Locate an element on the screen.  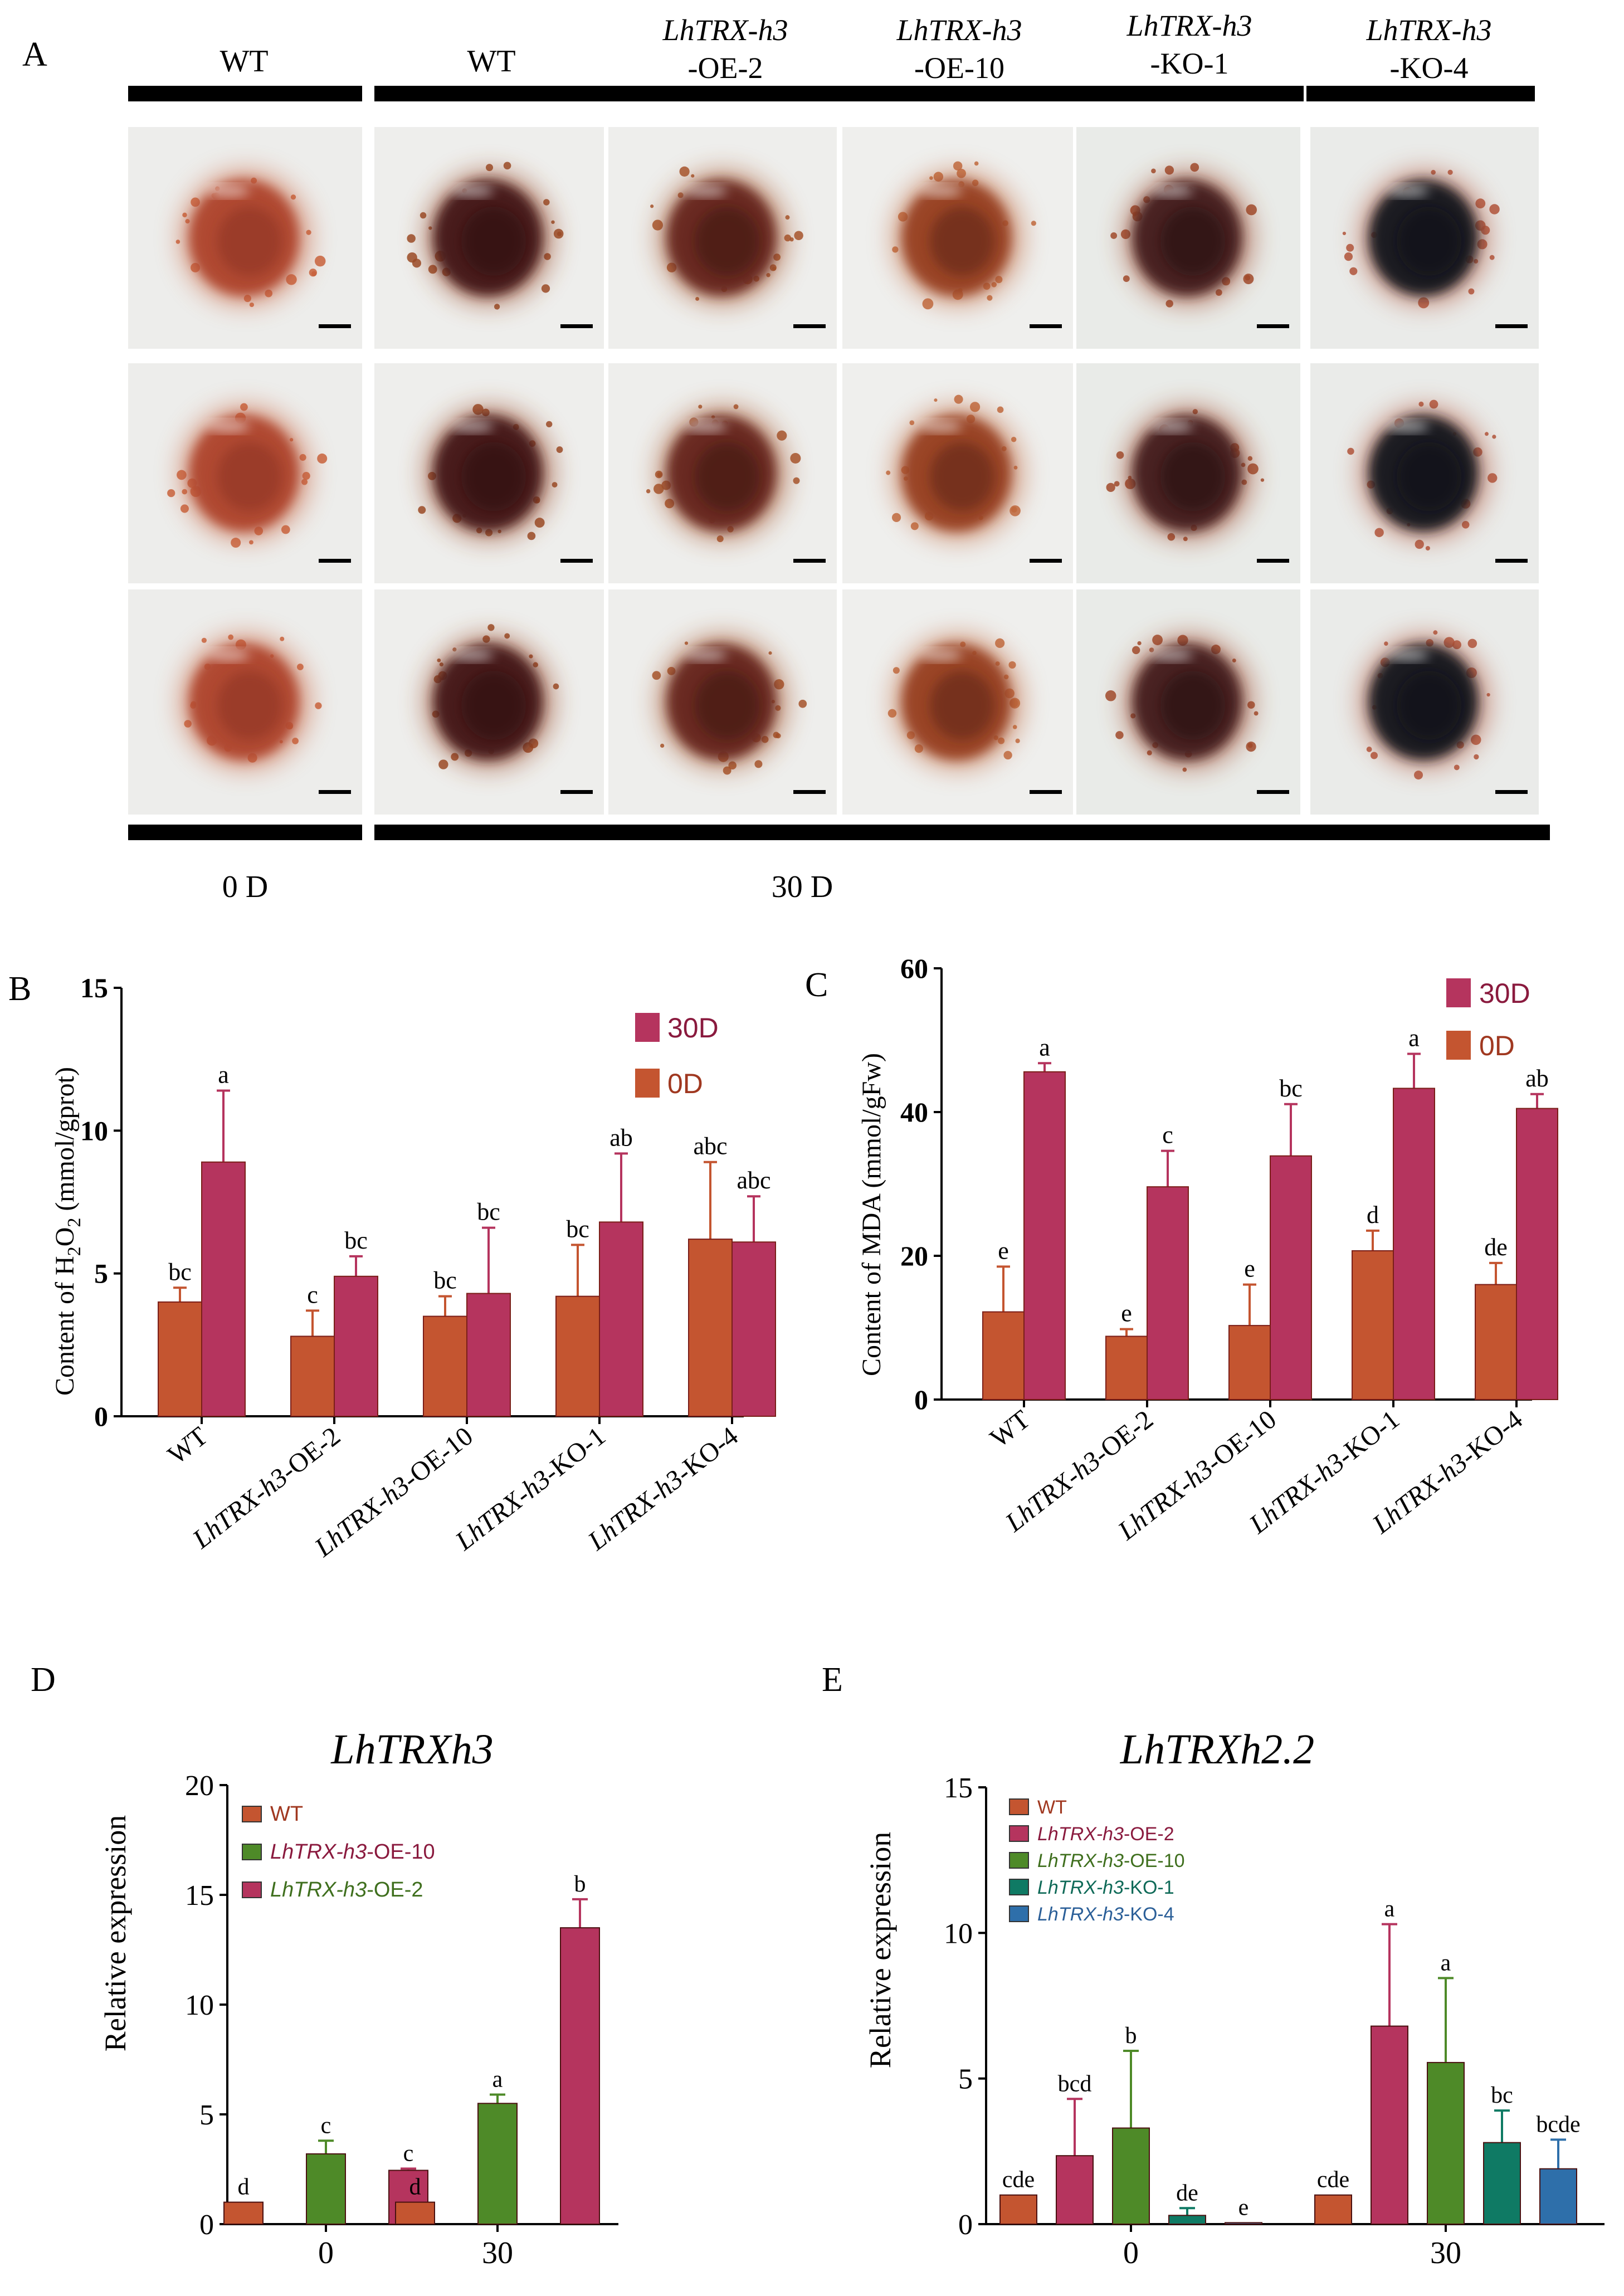
x-tick-label: WT is located at coordinates (188, 1445).